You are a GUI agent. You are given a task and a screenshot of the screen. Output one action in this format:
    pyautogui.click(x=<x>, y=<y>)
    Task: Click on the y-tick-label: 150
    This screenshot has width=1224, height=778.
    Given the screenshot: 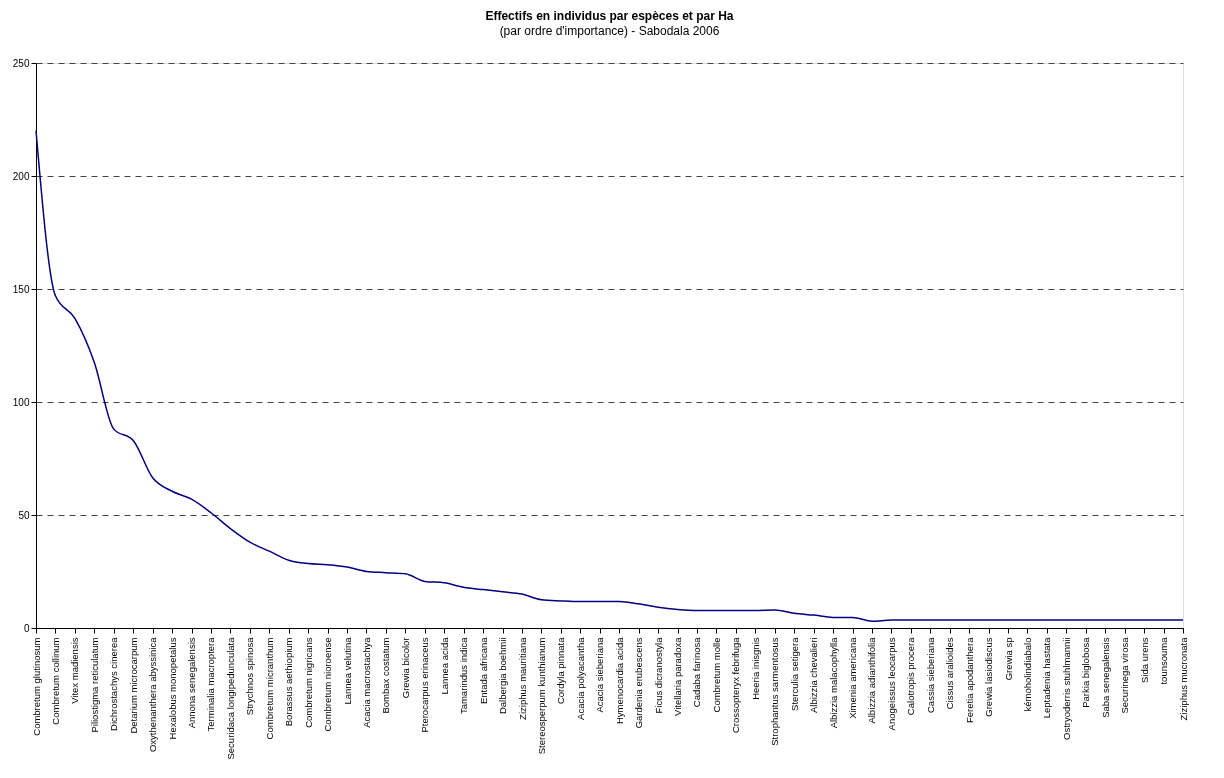 What is the action you would take?
    pyautogui.click(x=21, y=289)
    